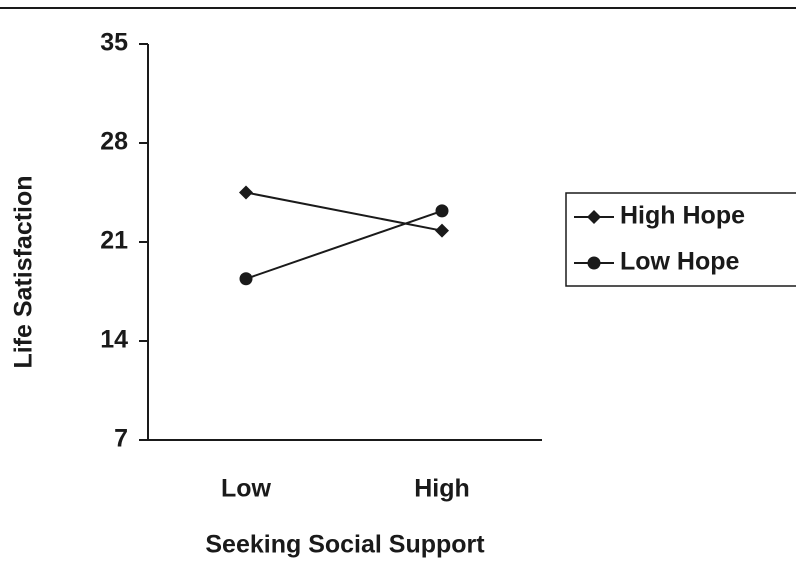 The height and width of the screenshot is (565, 796). What do you see at coordinates (114, 142) in the screenshot?
I see `y-tick-label: 28` at bounding box center [114, 142].